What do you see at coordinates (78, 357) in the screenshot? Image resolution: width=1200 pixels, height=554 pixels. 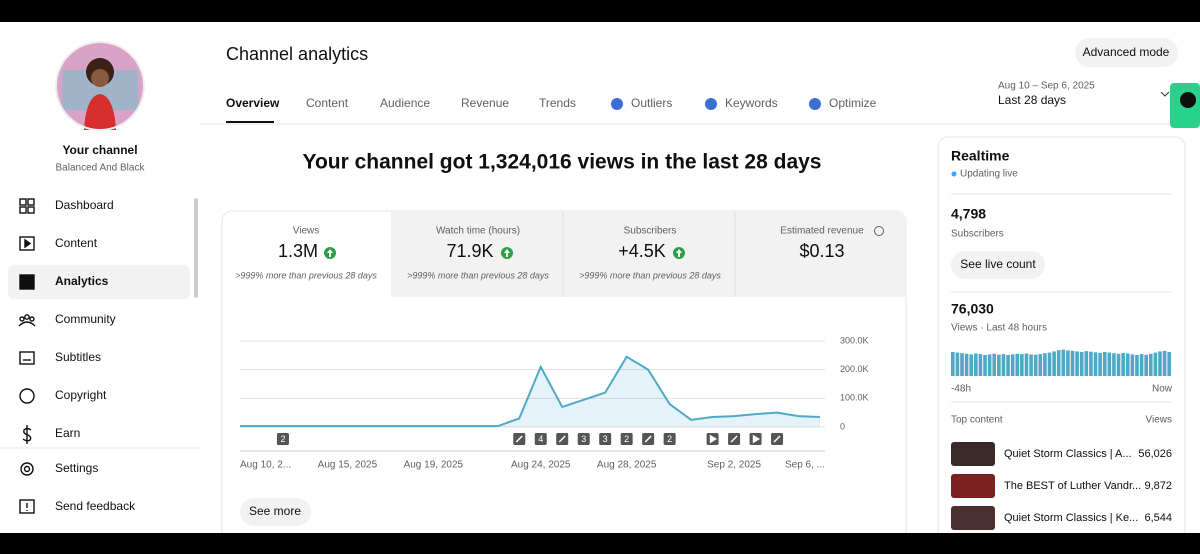 I see `nav-item: Subtitles` at bounding box center [78, 357].